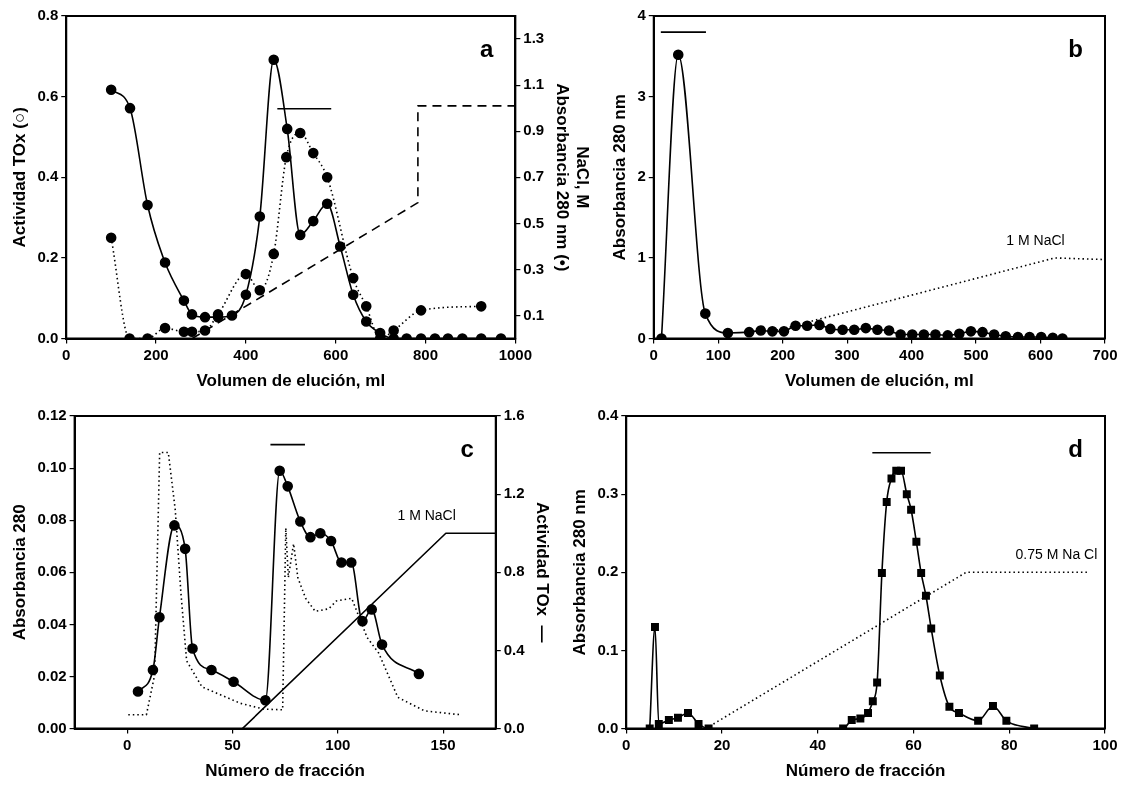 Image resolution: width=1129 pixels, height=790 pixels. What do you see at coordinates (534, 222) in the screenshot?
I see `y2-tick-label: 0.5` at bounding box center [534, 222].